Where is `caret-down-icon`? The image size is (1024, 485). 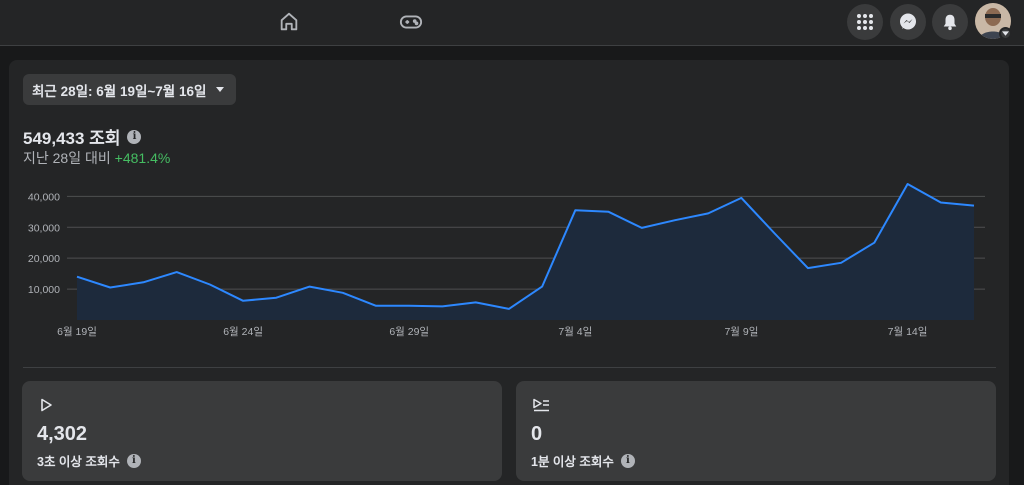 caret-down-icon is located at coordinates (220, 89).